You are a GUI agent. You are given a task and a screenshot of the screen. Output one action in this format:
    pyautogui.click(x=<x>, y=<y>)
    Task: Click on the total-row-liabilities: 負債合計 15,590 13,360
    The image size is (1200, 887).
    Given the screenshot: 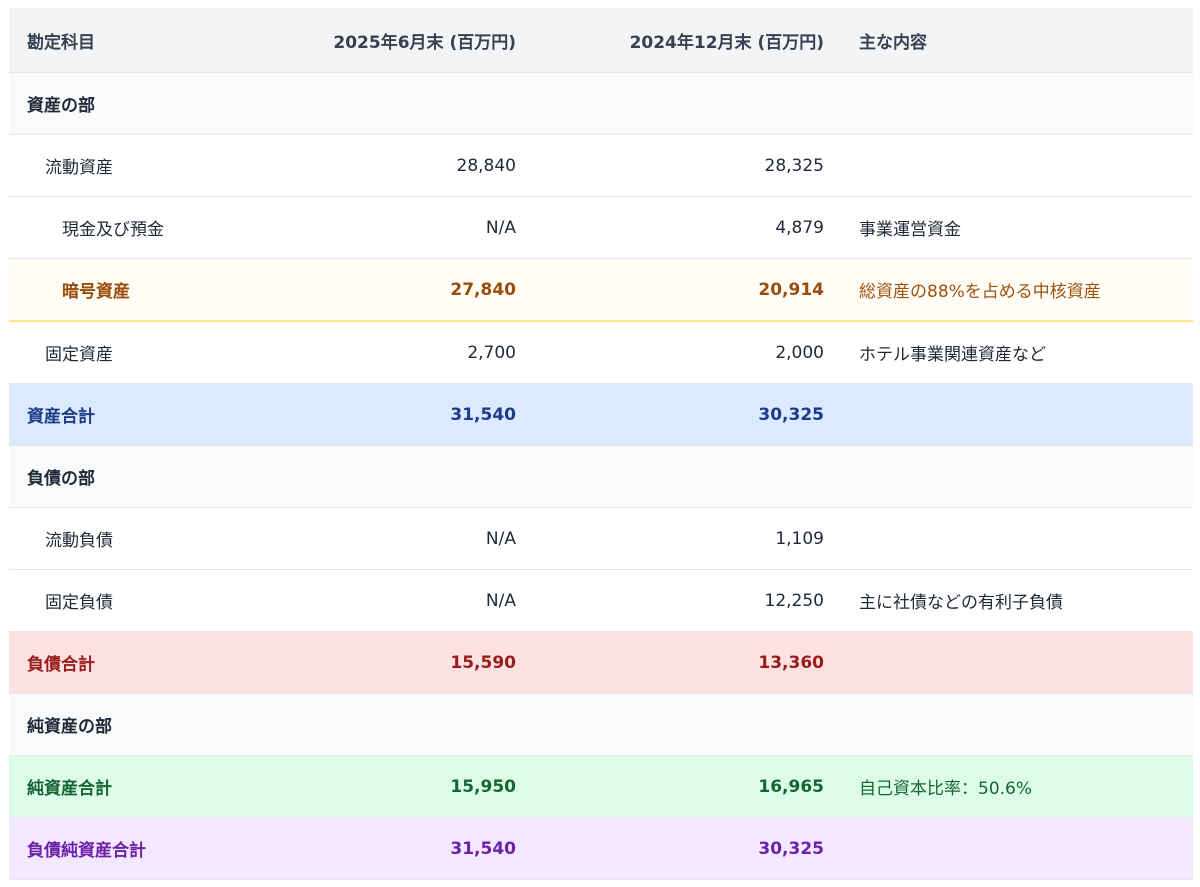 What is the action you would take?
    pyautogui.click(x=601, y=662)
    